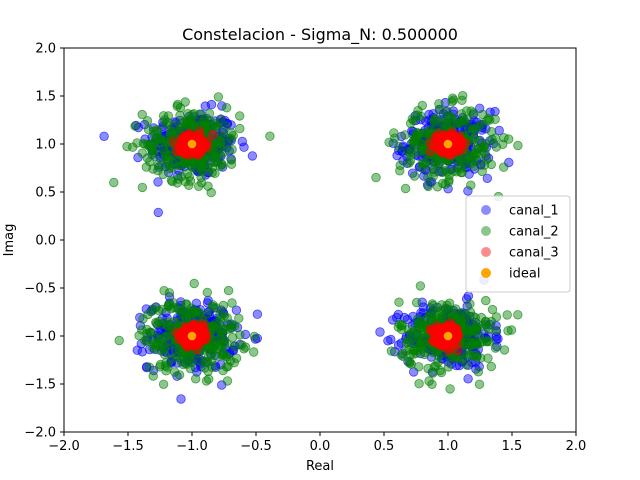 The height and width of the screenshot is (480, 640). What do you see at coordinates (320, 35) in the screenshot?
I see `chart-title: Constelacion - Sigma_N: 0.500000` at bounding box center [320, 35].